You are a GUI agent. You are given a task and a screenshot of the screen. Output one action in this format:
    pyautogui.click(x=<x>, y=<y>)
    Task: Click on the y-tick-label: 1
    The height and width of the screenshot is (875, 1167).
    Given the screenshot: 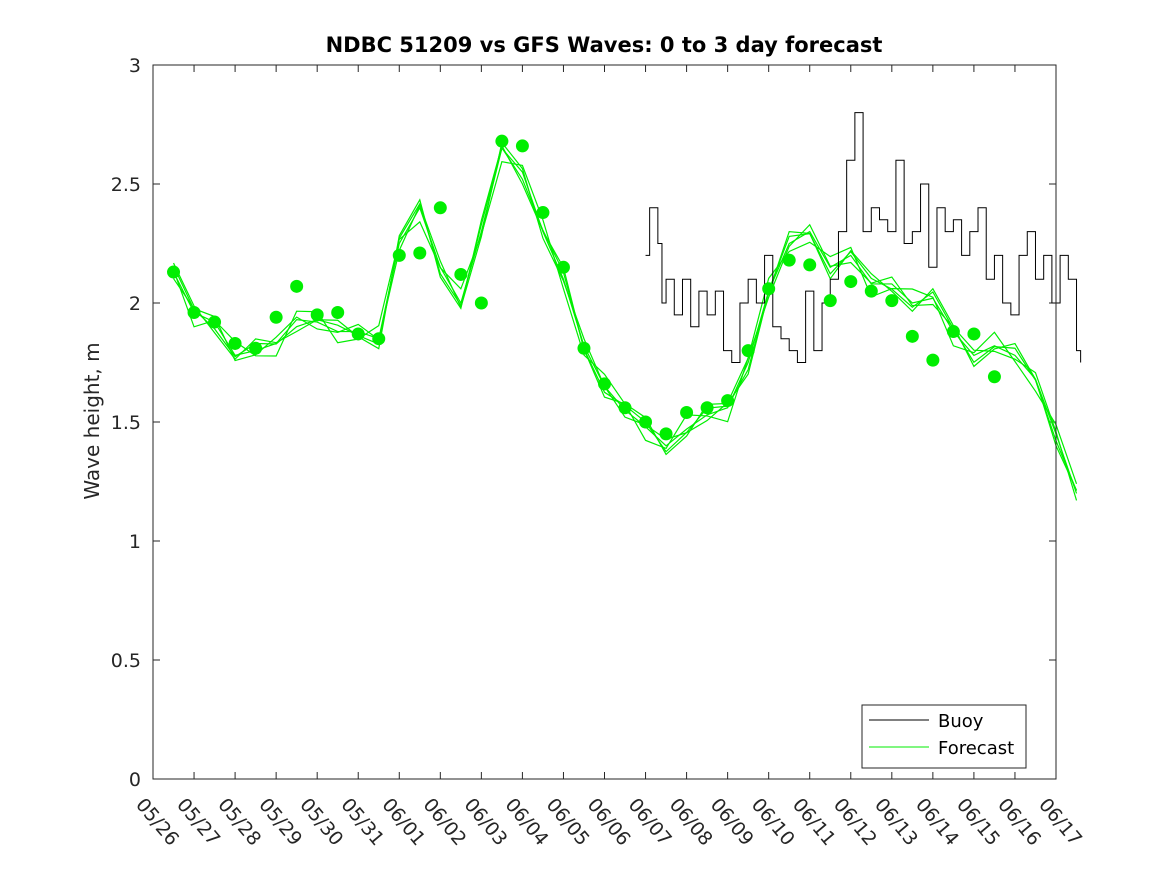 What is the action you would take?
    pyautogui.click(x=135, y=542)
    